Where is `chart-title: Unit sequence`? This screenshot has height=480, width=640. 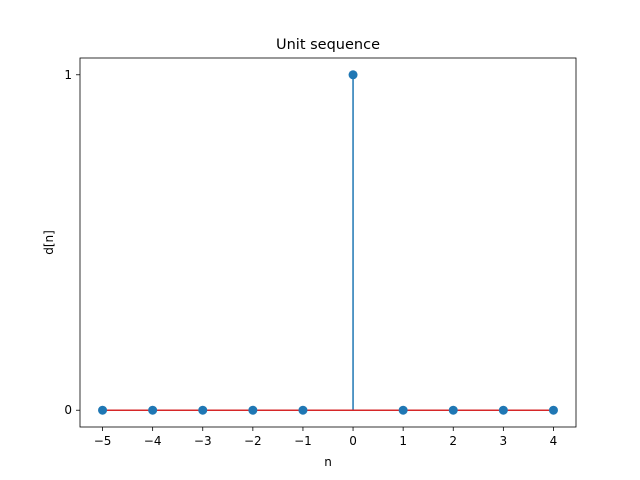 chart-title: Unit sequence is located at coordinates (328, 45).